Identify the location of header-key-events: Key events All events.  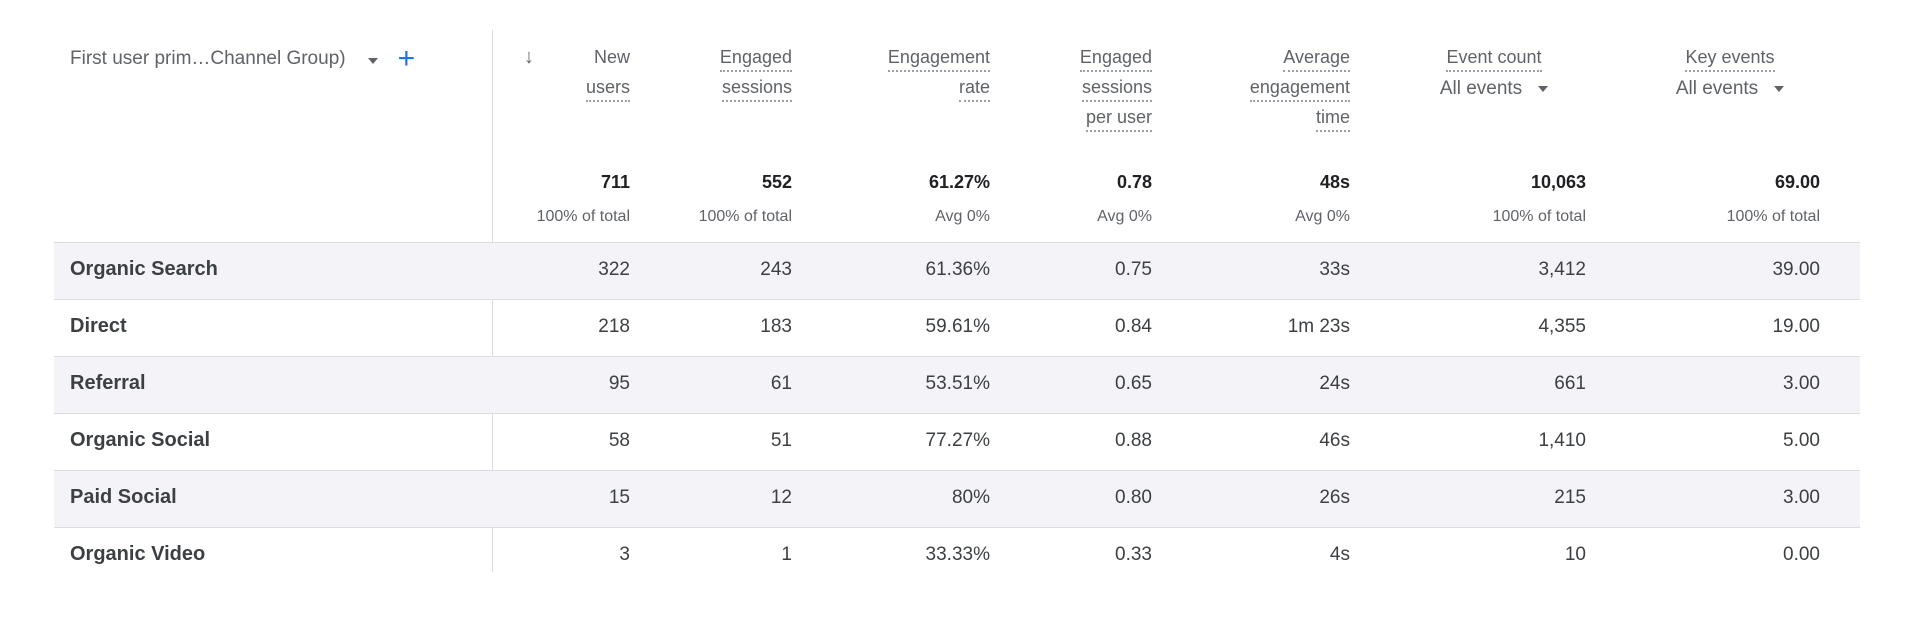
(1730, 73).